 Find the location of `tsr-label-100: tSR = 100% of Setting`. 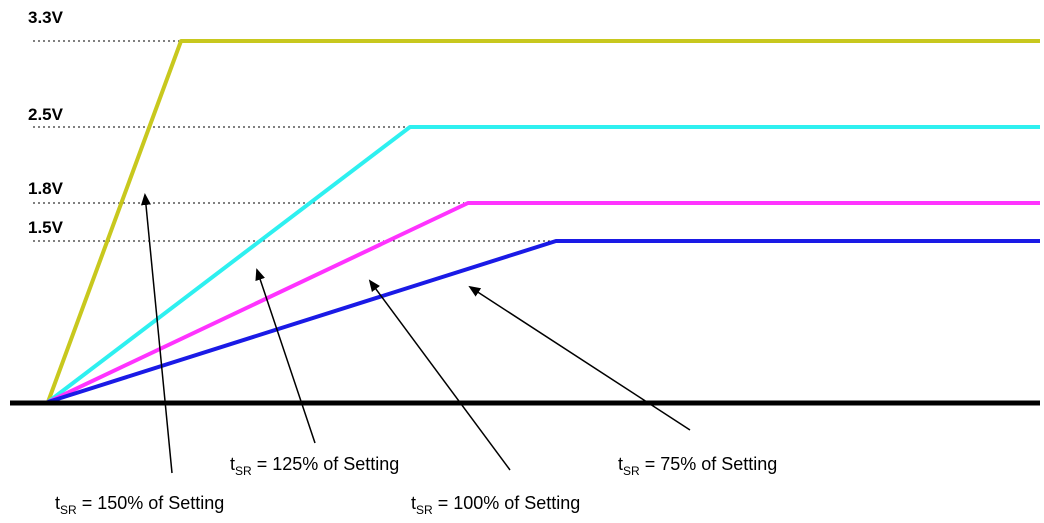

tsr-label-100: tSR = 100% of Setting is located at coordinates (495, 505).